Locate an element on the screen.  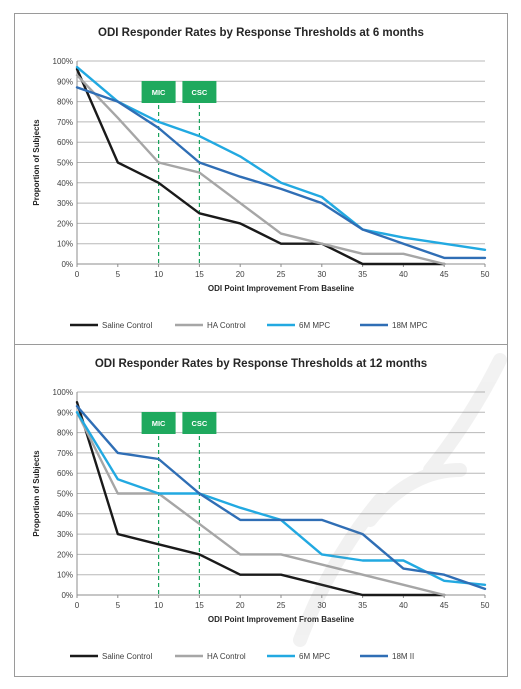
legend: Saline Control HA Control 6M MPC 18M II is located at coordinates (242, 656).